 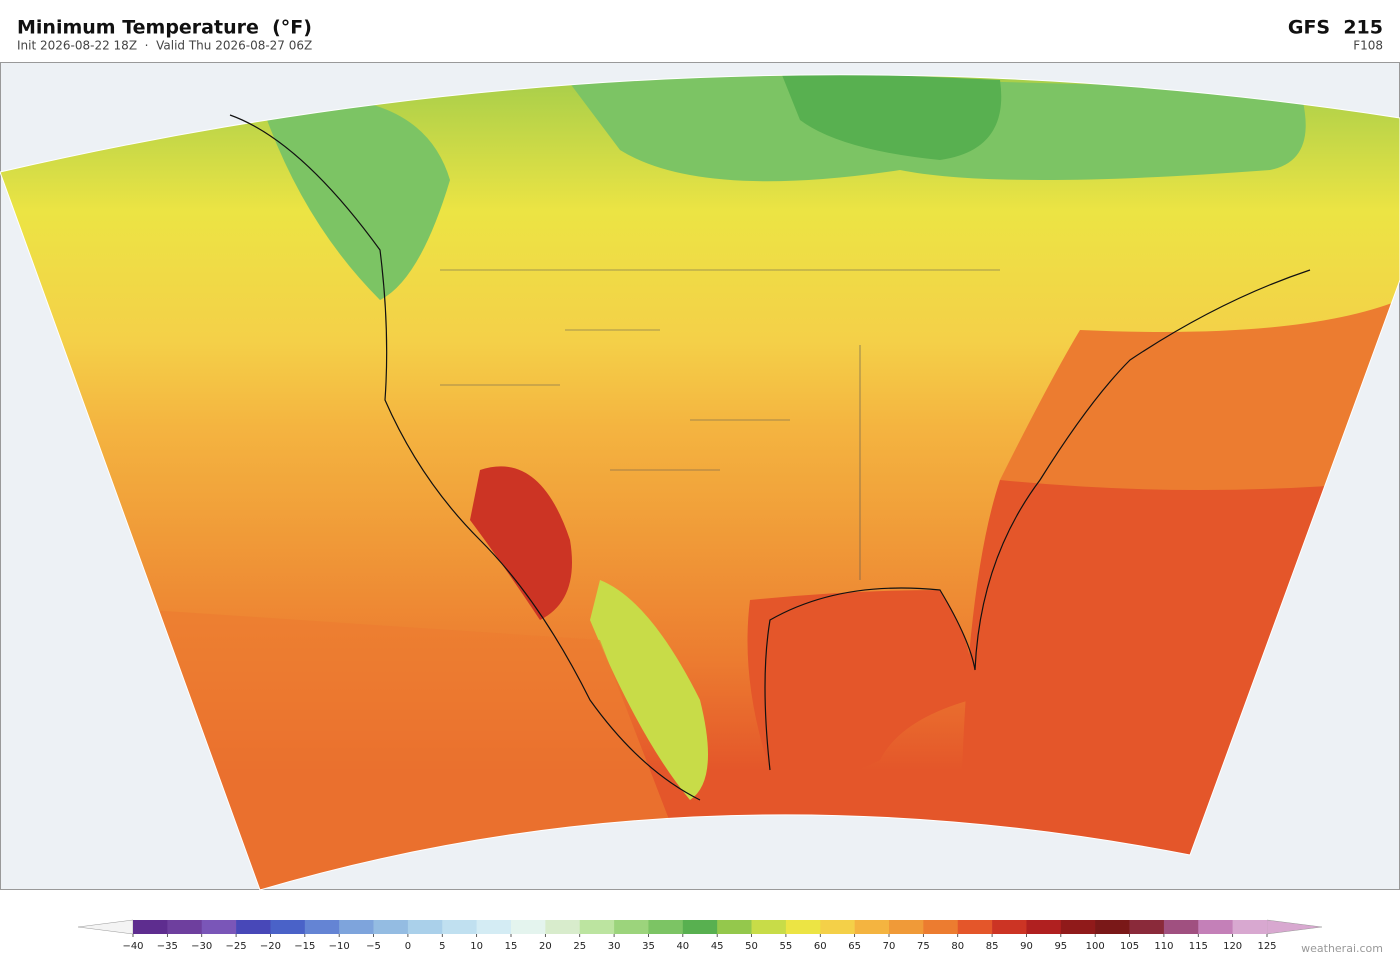 I want to click on colorbar-tick-label: −30, so click(x=201, y=946).